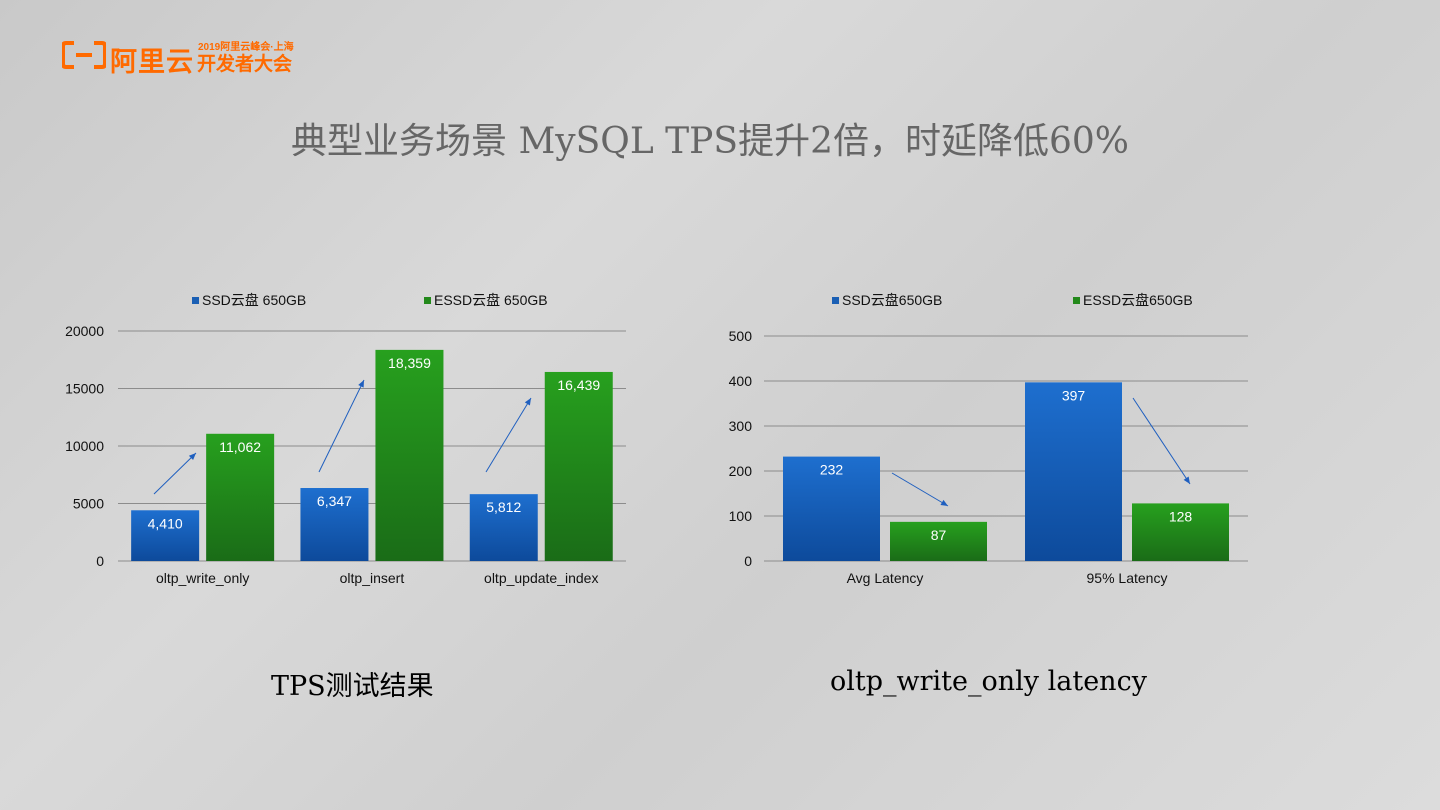 The image size is (1440, 810). I want to click on legend-label-essd-latency: ESSD云盘650GB, so click(1138, 300).